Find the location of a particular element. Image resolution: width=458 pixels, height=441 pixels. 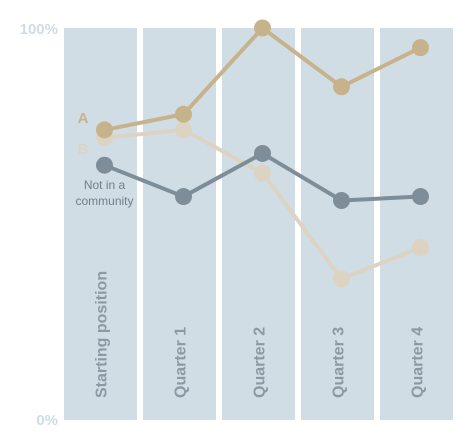

category-label: Quarter 1 is located at coordinates (181, 362).